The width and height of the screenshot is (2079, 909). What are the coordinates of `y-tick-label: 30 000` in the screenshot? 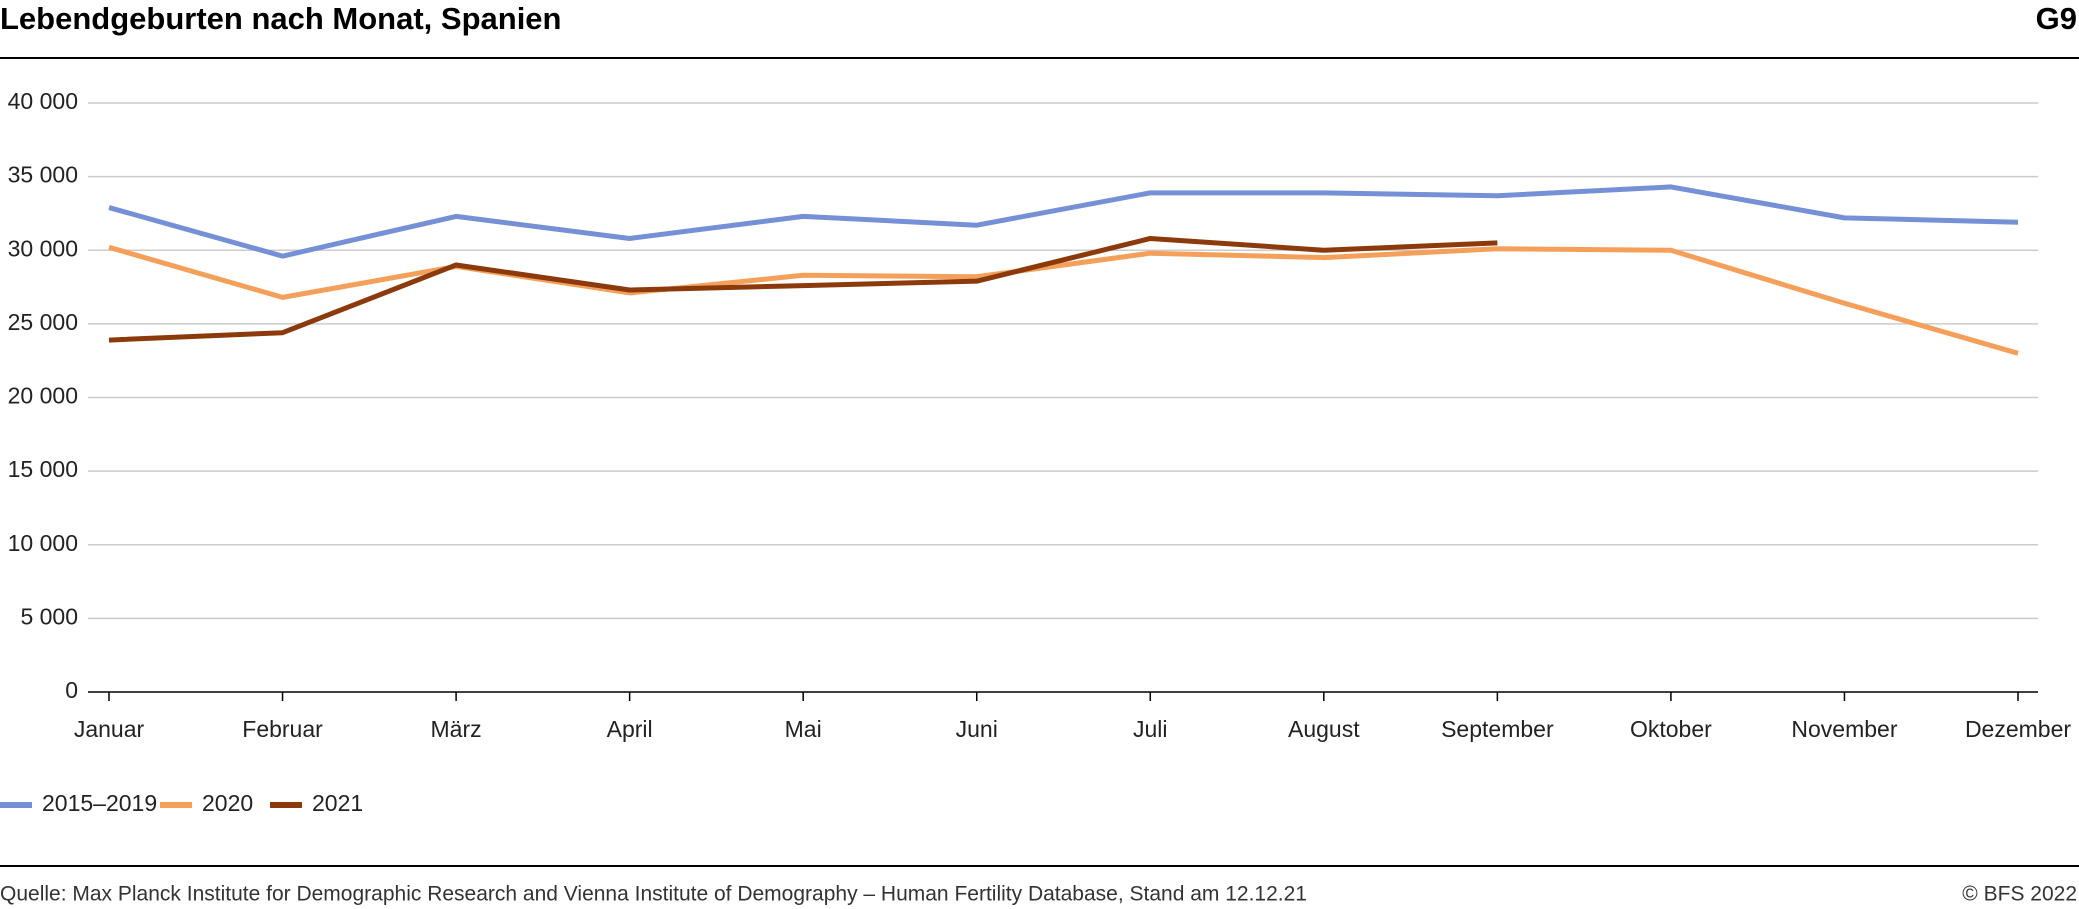 It's located at (43, 248).